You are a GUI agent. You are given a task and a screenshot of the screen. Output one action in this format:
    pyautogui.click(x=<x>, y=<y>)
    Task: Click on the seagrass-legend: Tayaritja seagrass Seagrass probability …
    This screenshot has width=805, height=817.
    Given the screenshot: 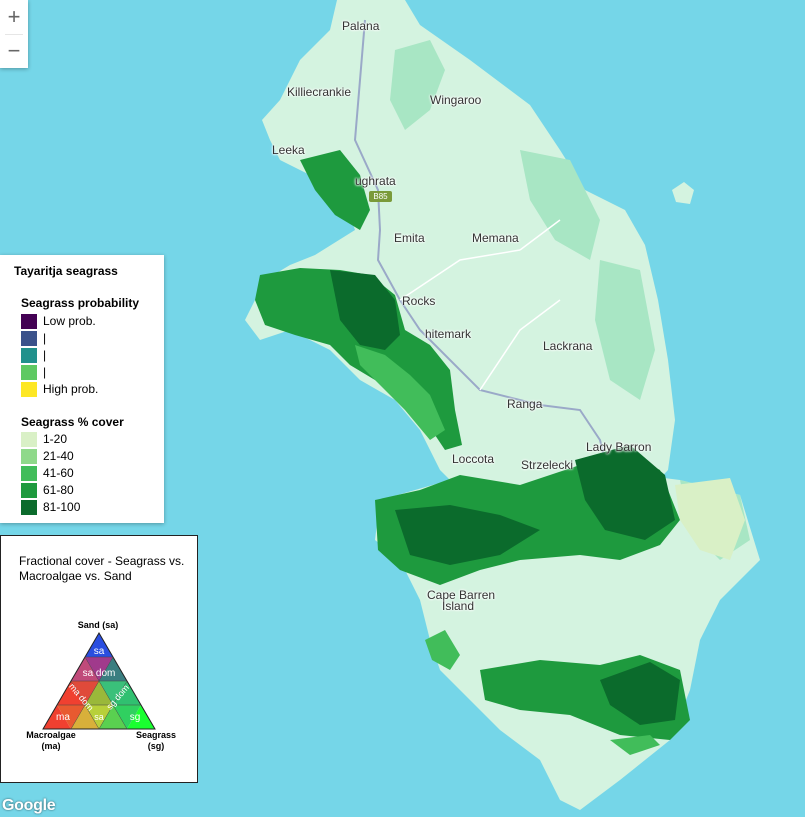 What is the action you would take?
    pyautogui.click(x=82, y=389)
    